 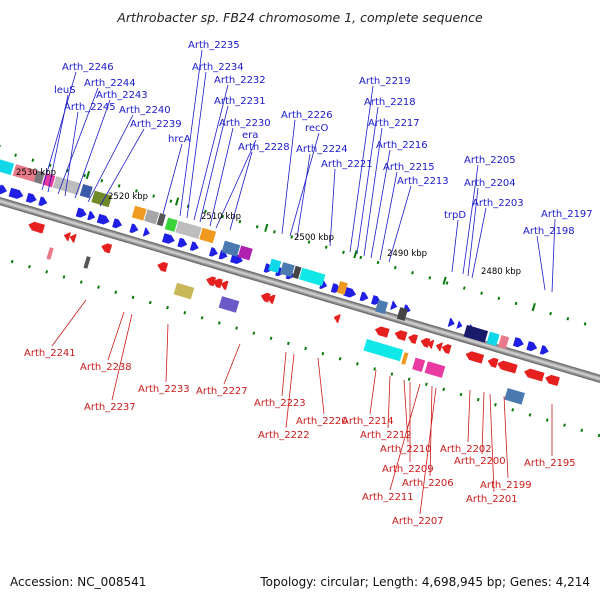 What do you see at coordinates (418, 521) in the screenshot?
I see `gene-label: Arth_2207` at bounding box center [418, 521].